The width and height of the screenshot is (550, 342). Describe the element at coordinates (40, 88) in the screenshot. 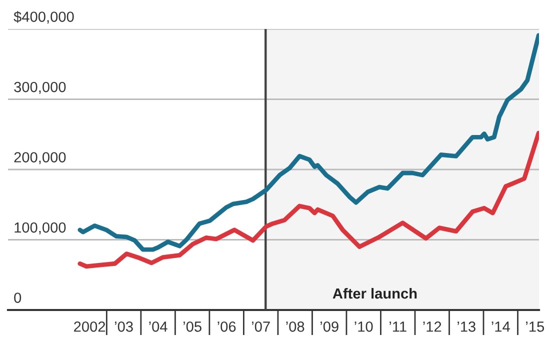

I see `y-tick-label: 300,000` at that location.